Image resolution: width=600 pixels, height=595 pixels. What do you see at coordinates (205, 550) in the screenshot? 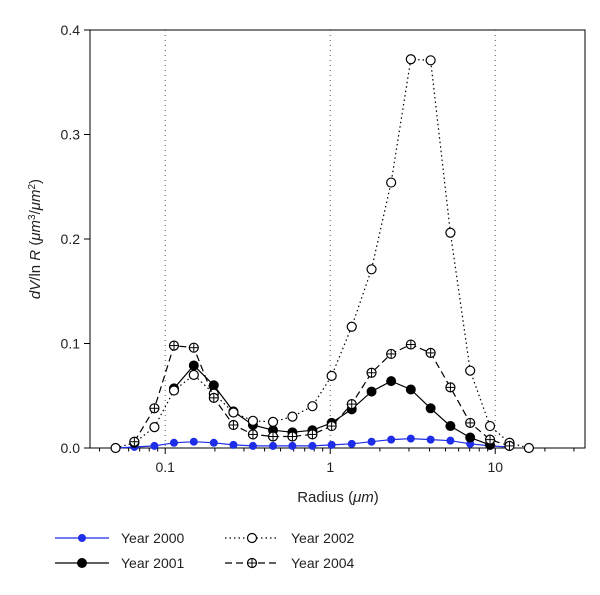
I see `legend: Year 2000 Year 2001 Year 2002 Year 2004` at bounding box center [205, 550].